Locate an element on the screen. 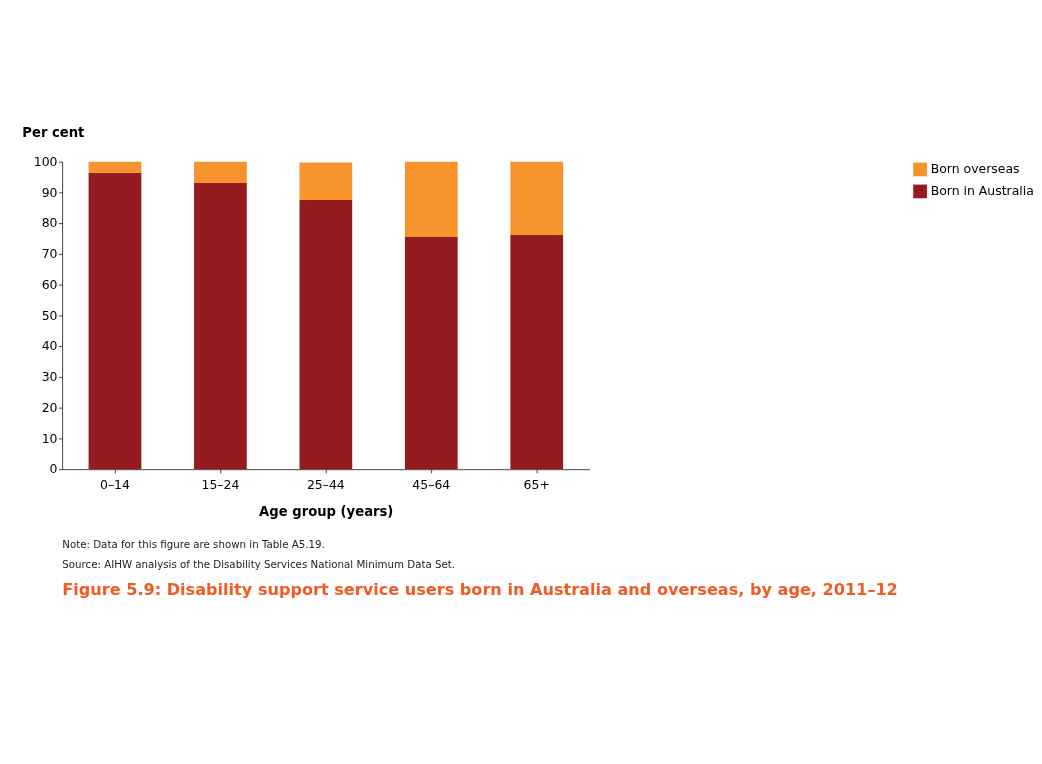 Image resolution: width=1042 pixels, height=764 pixels. y-tick-label: 40 is located at coordinates (49, 346).